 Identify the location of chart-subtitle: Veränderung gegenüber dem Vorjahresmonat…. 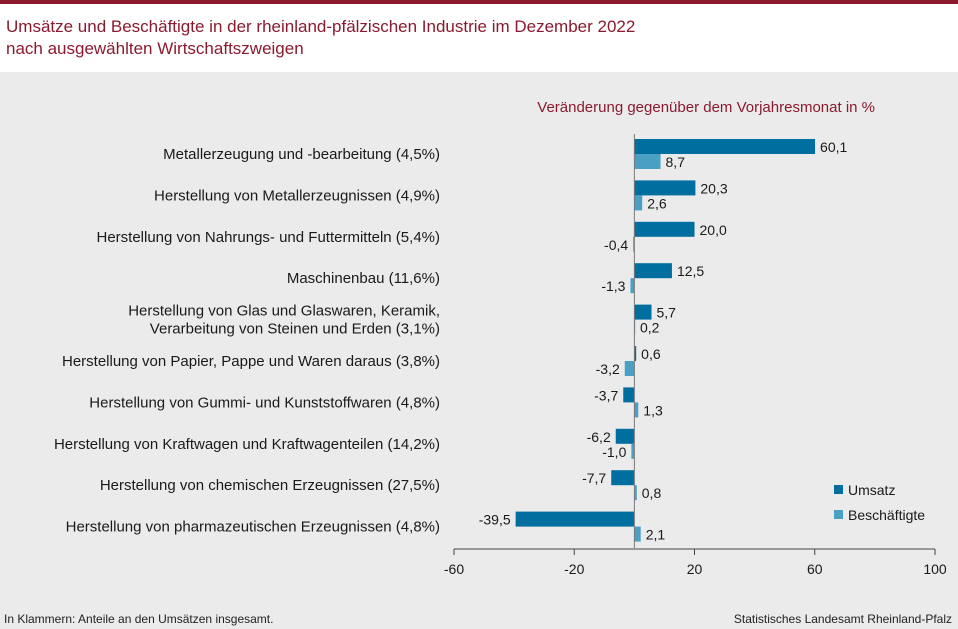
(706, 107).